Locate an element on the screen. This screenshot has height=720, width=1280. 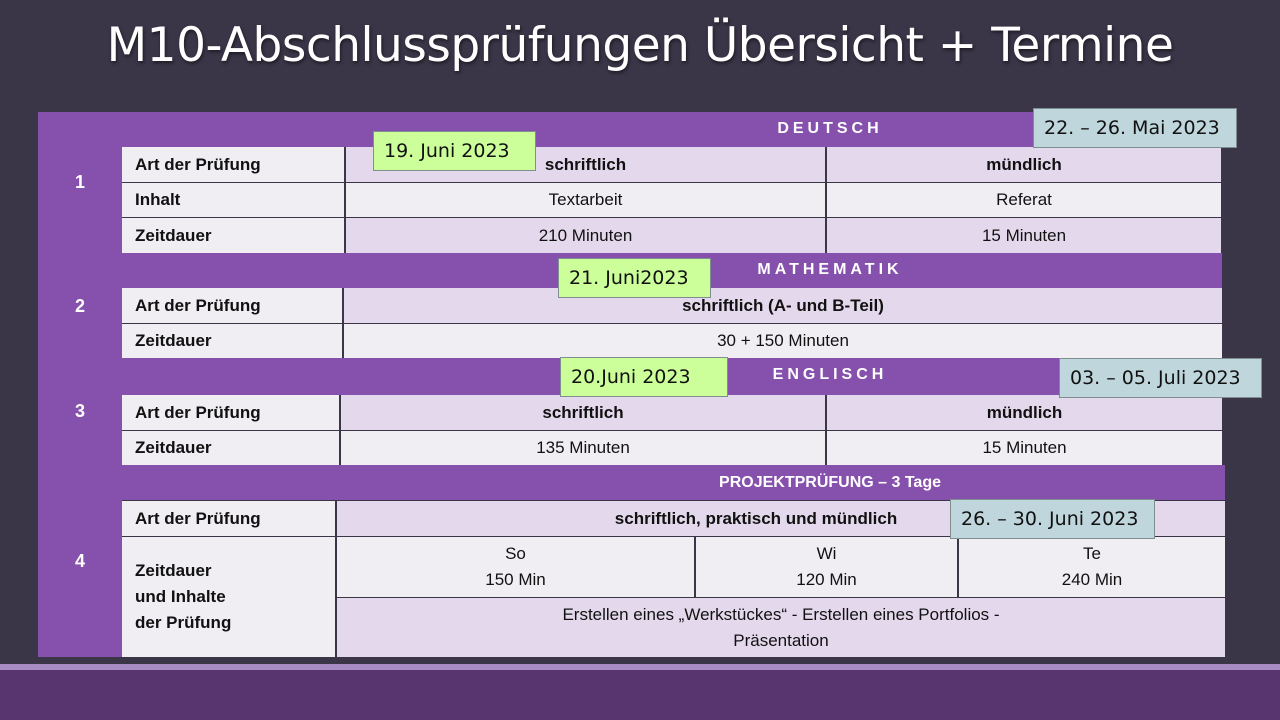
projekt-day-cell: Wi 120 Min is located at coordinates (826, 567).